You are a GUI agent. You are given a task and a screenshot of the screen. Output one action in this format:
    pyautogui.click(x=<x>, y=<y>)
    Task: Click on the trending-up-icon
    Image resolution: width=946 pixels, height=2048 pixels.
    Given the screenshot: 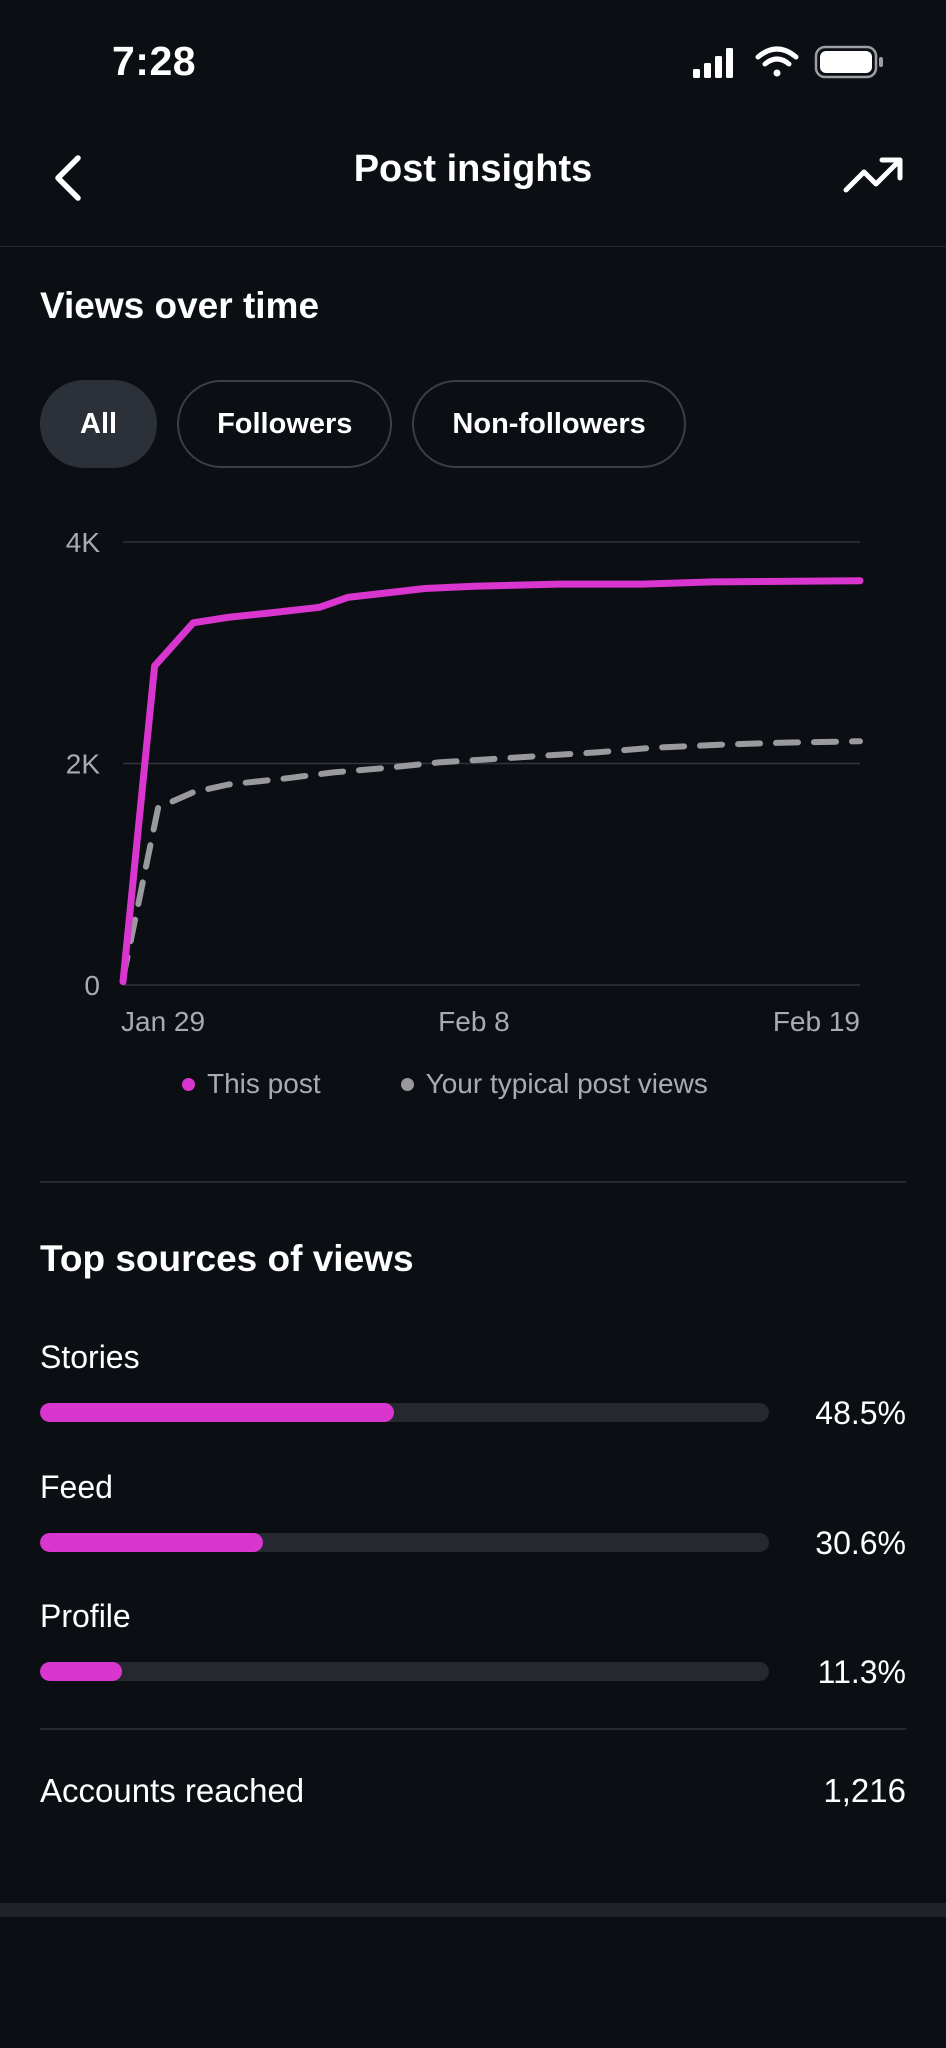 What is the action you would take?
    pyautogui.click(x=873, y=175)
    